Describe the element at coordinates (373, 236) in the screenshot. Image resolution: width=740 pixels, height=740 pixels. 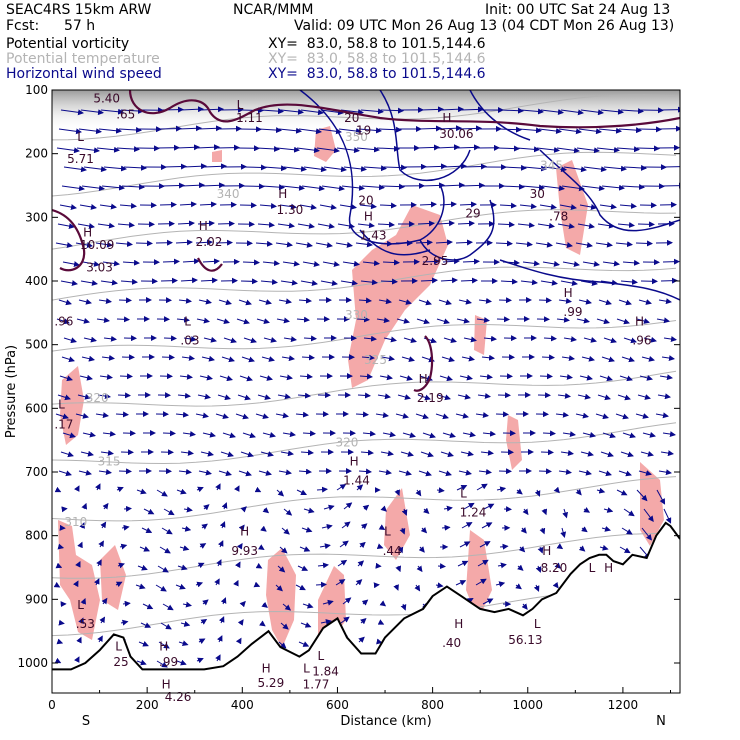
I see `extremum-label: 1.43` at that location.